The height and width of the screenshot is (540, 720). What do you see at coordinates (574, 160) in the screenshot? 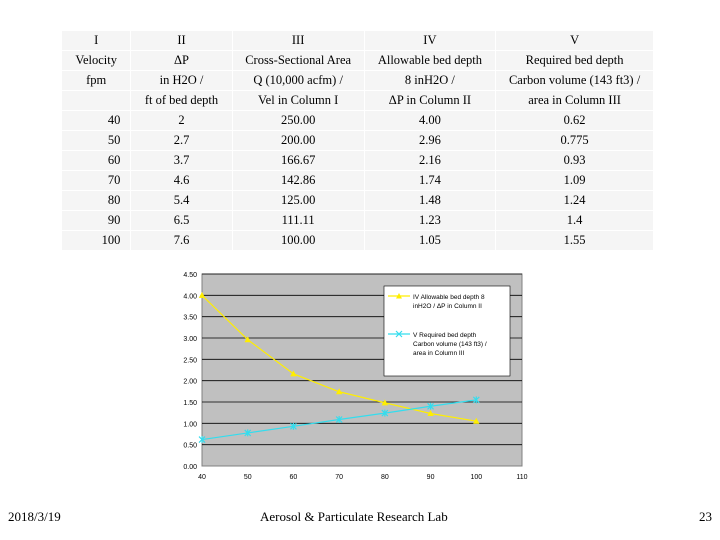
I see `table-cell: 0.93` at bounding box center [574, 160].